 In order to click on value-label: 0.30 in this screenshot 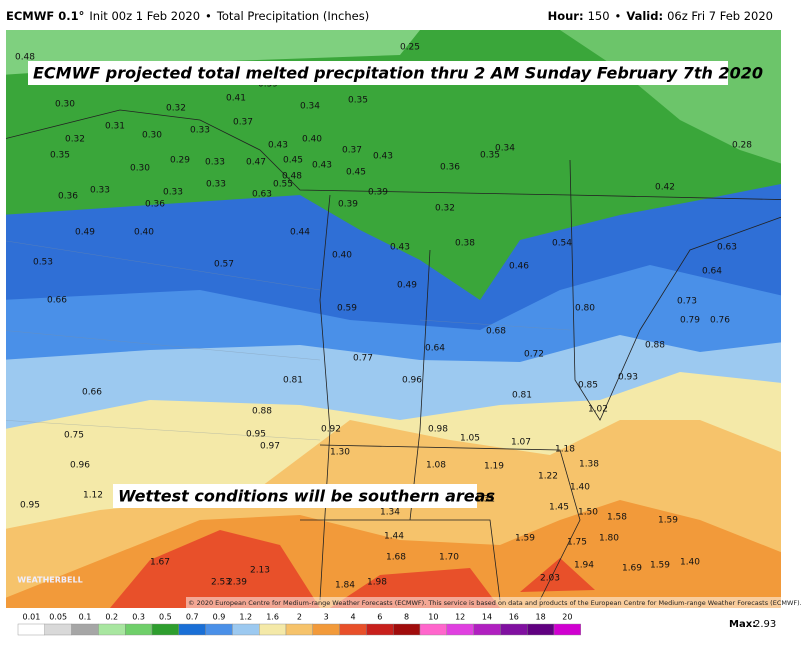, I will do `click(65, 105)`.